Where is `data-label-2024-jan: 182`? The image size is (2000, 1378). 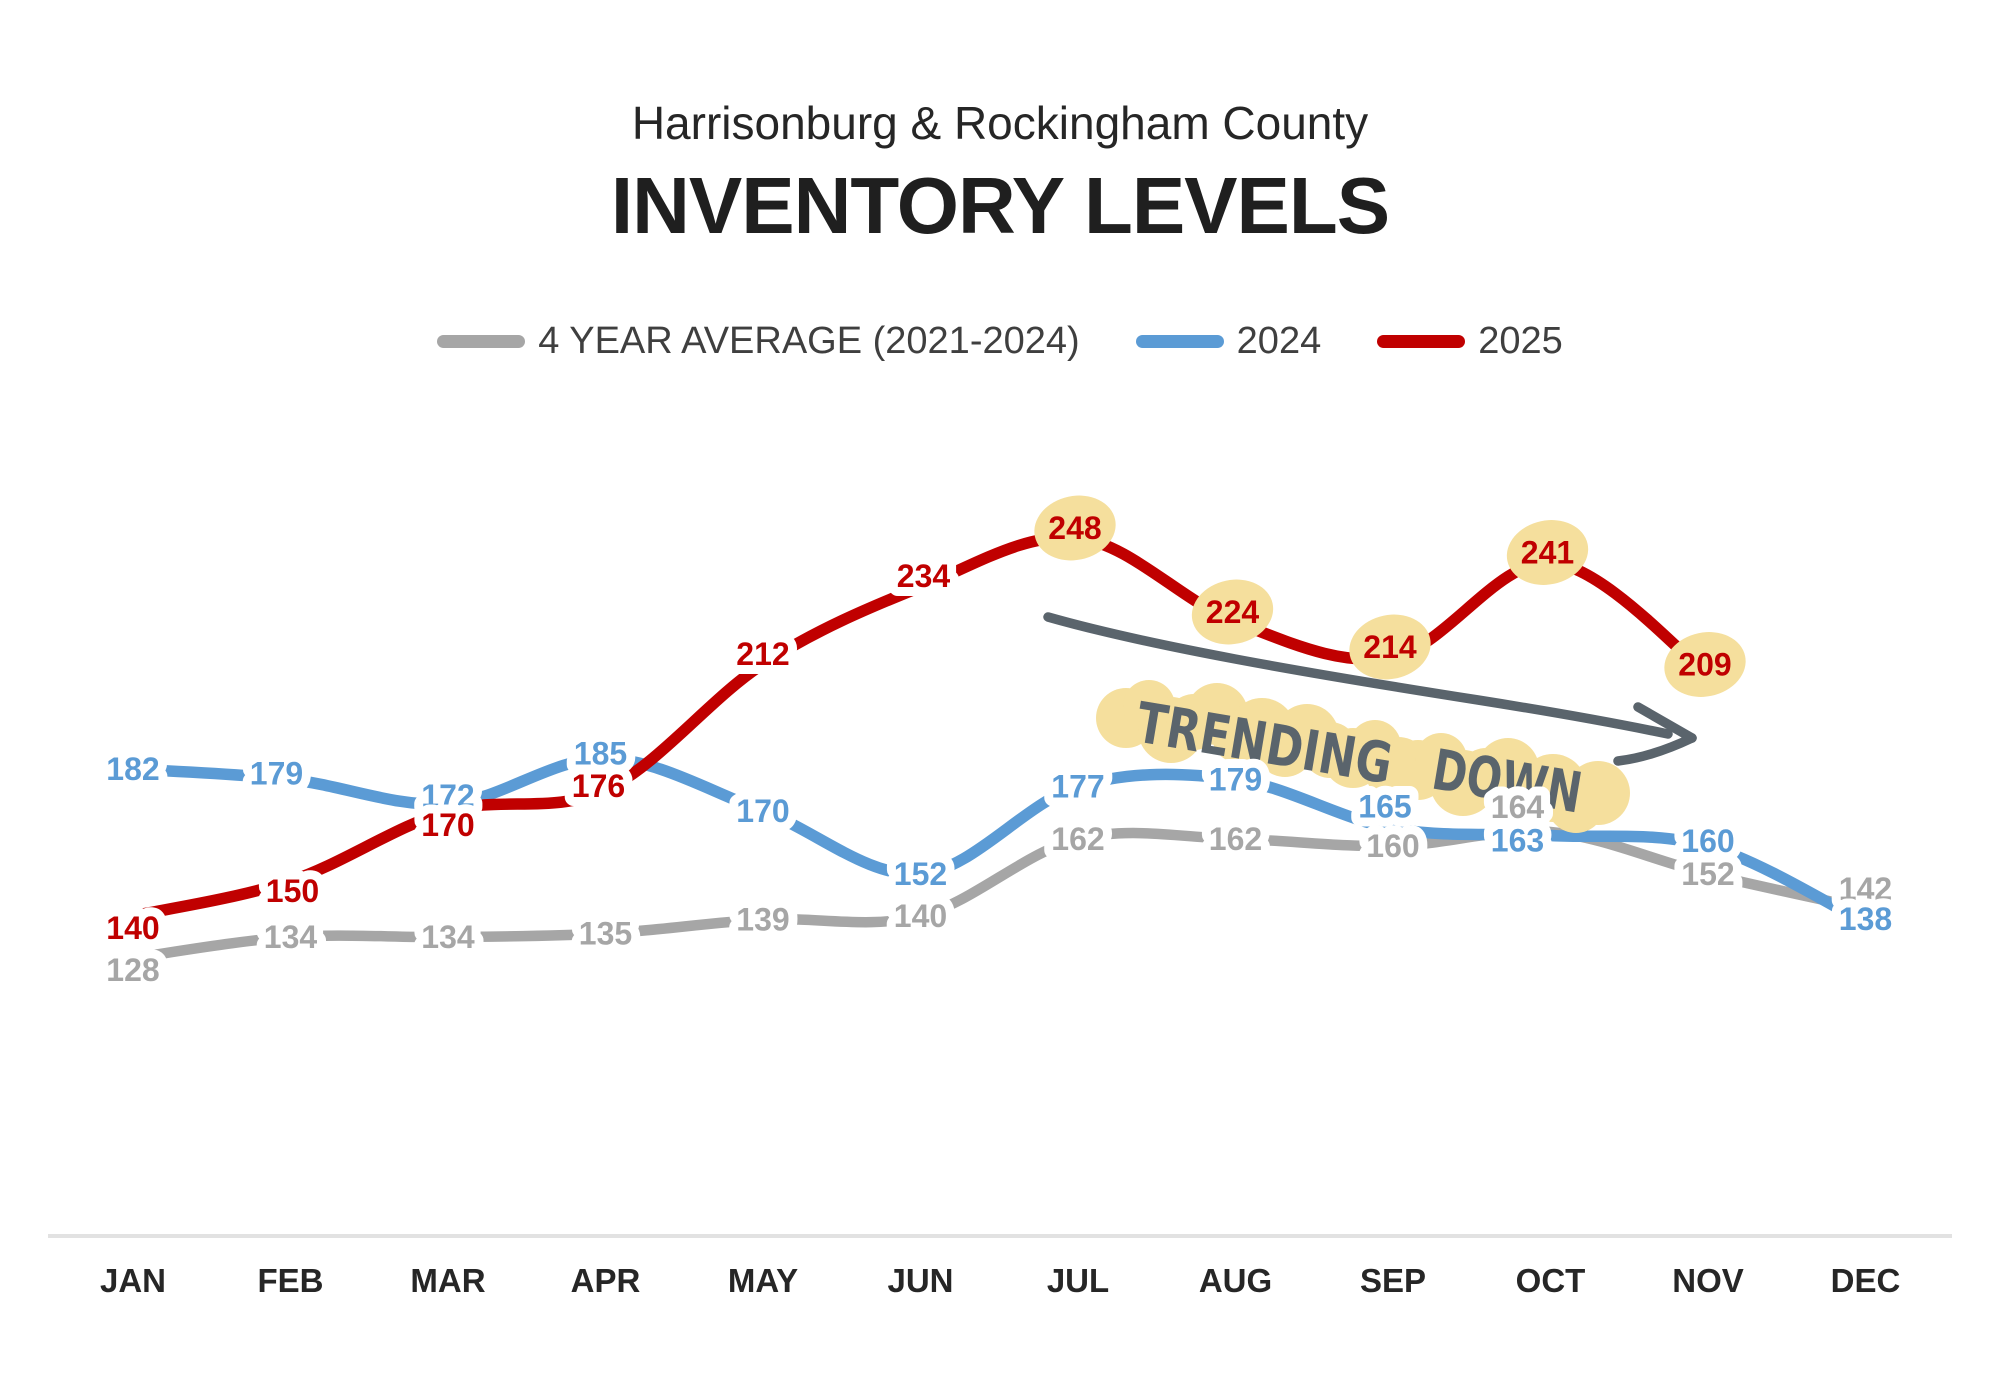
data-label-2024-jan: 182 is located at coordinates (132, 769).